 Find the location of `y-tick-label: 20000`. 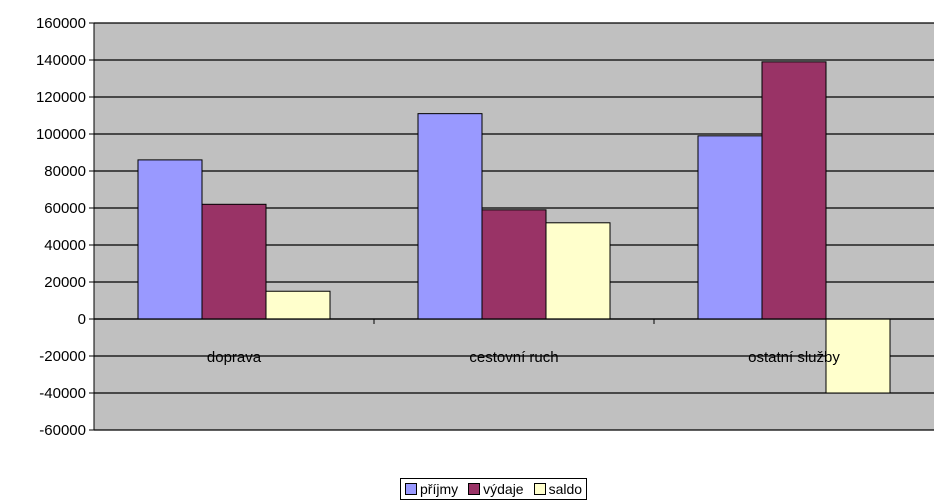

y-tick-label: 20000 is located at coordinates (65, 282).